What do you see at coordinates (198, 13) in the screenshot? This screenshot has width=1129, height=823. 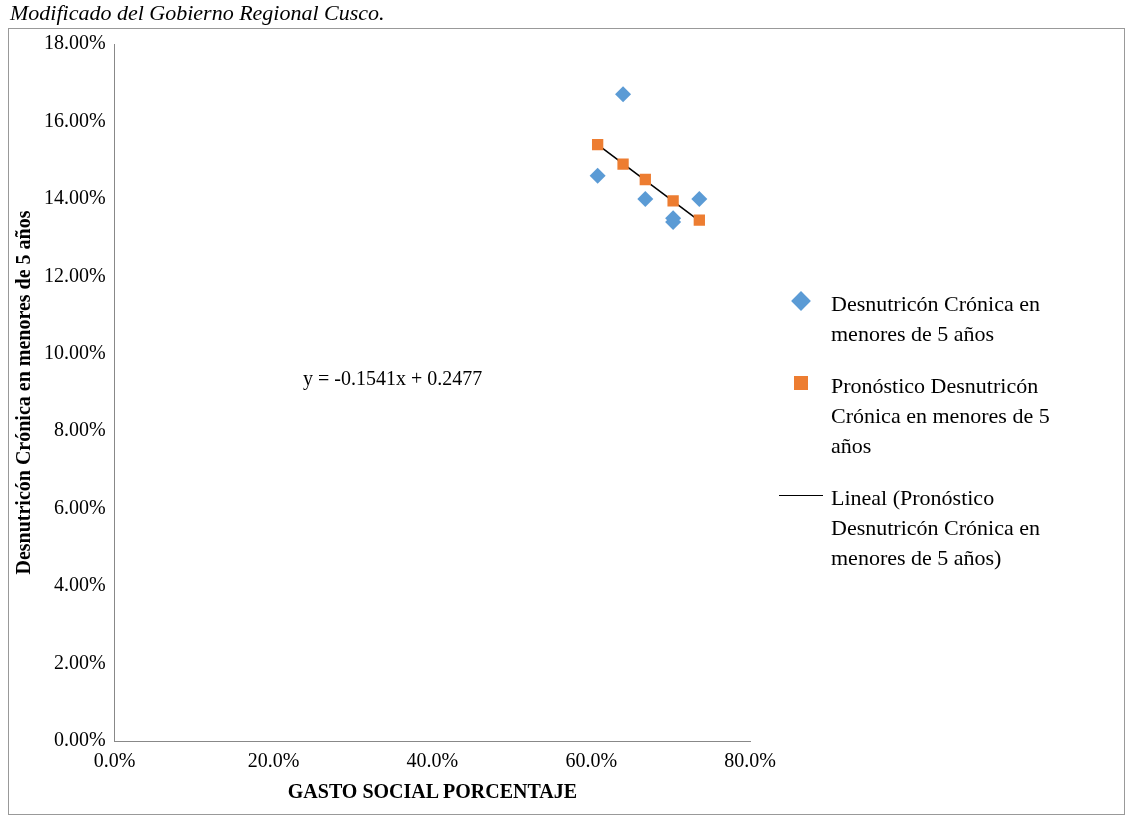 I see `text: Modificado del Gobierno Regional Cusco.` at bounding box center [198, 13].